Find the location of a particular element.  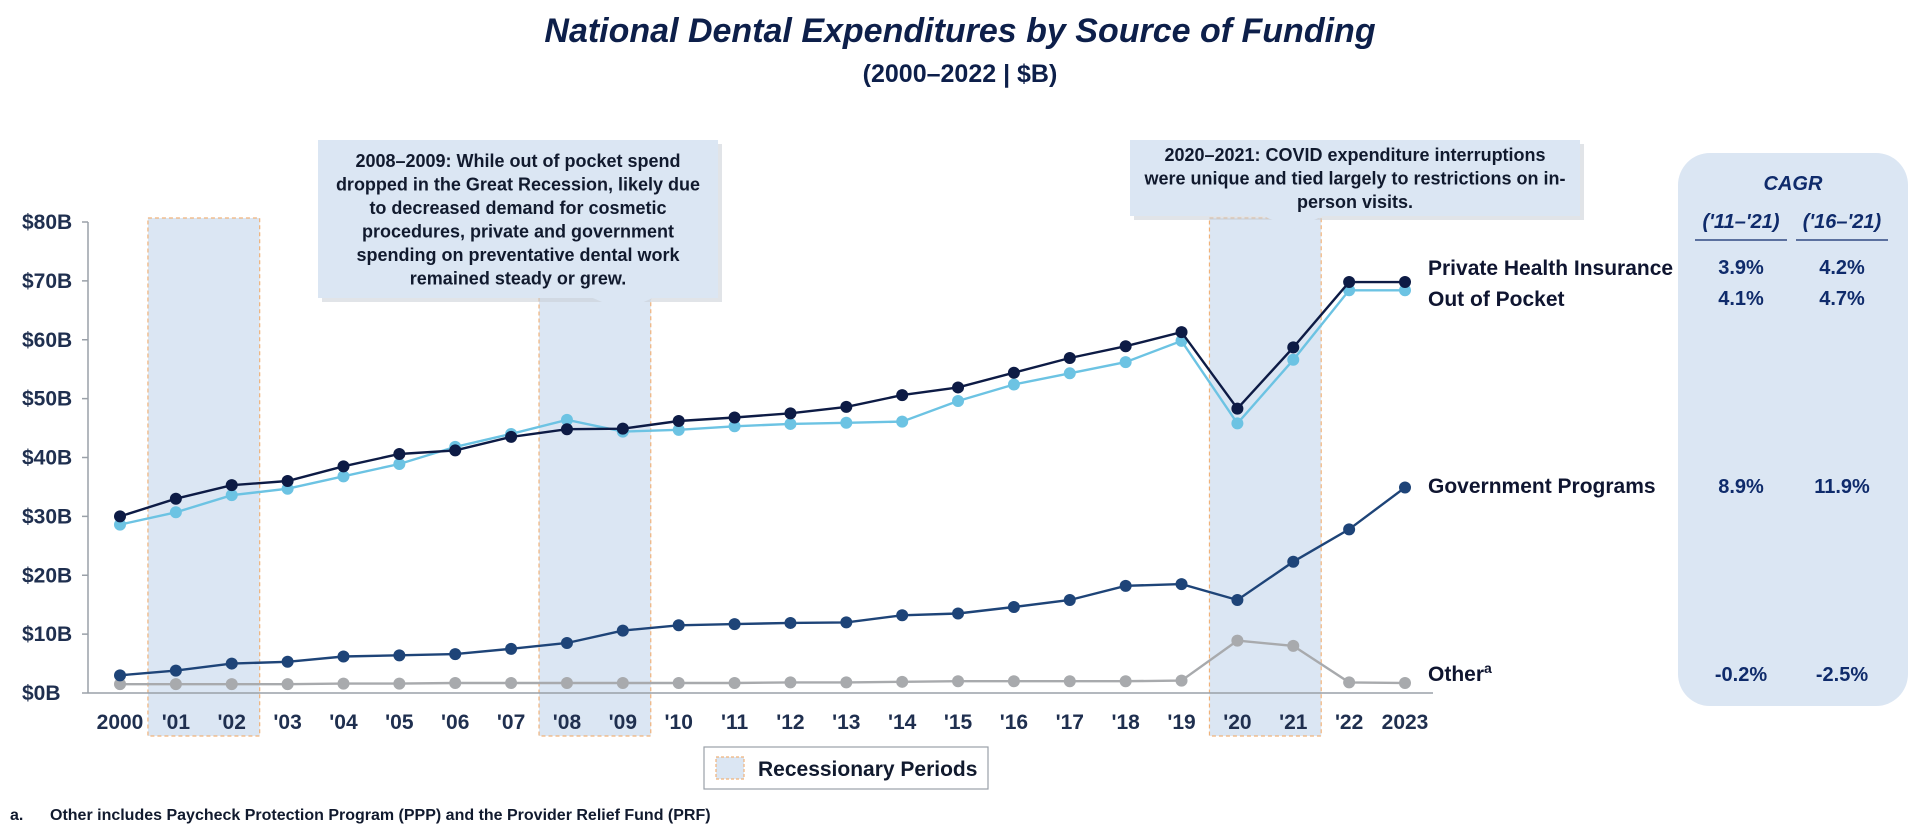

chart-subtitle: (2000–2022 | $B) is located at coordinates (960, 74).